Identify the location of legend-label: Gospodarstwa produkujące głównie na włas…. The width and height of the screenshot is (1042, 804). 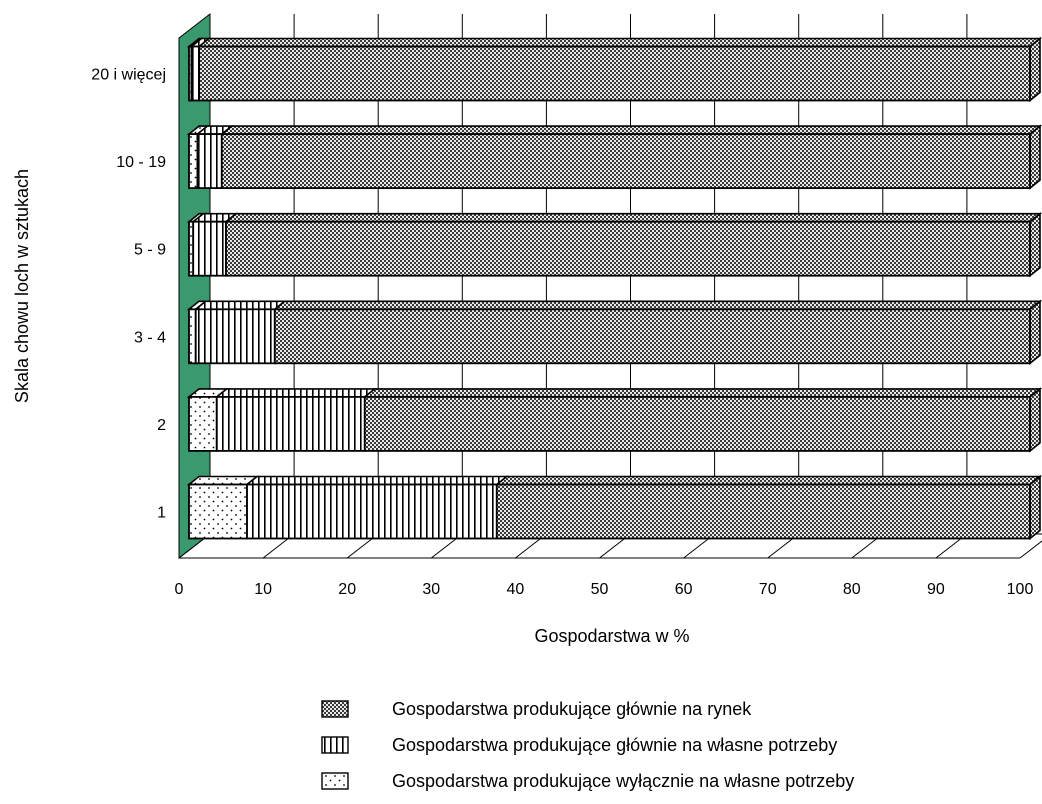
(614, 745).